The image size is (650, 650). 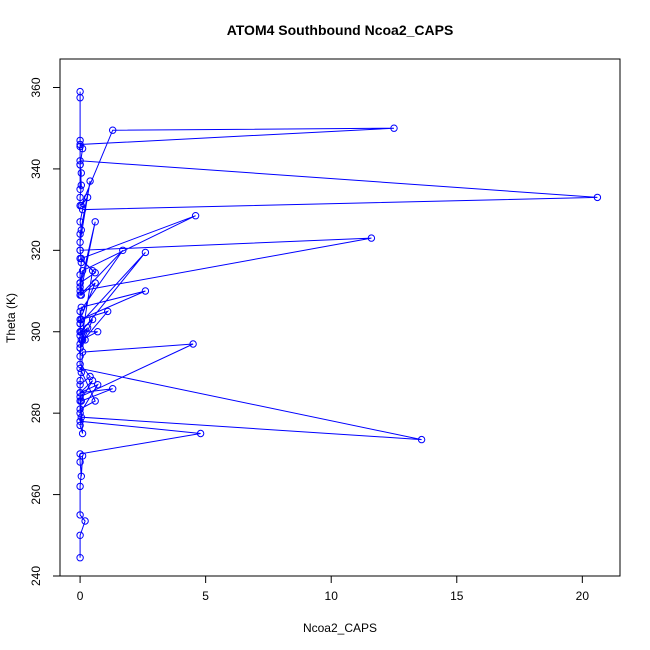 What do you see at coordinates (44, 331) in the screenshot?
I see `y-axis: 240 260 280 300 320 340 360` at bounding box center [44, 331].